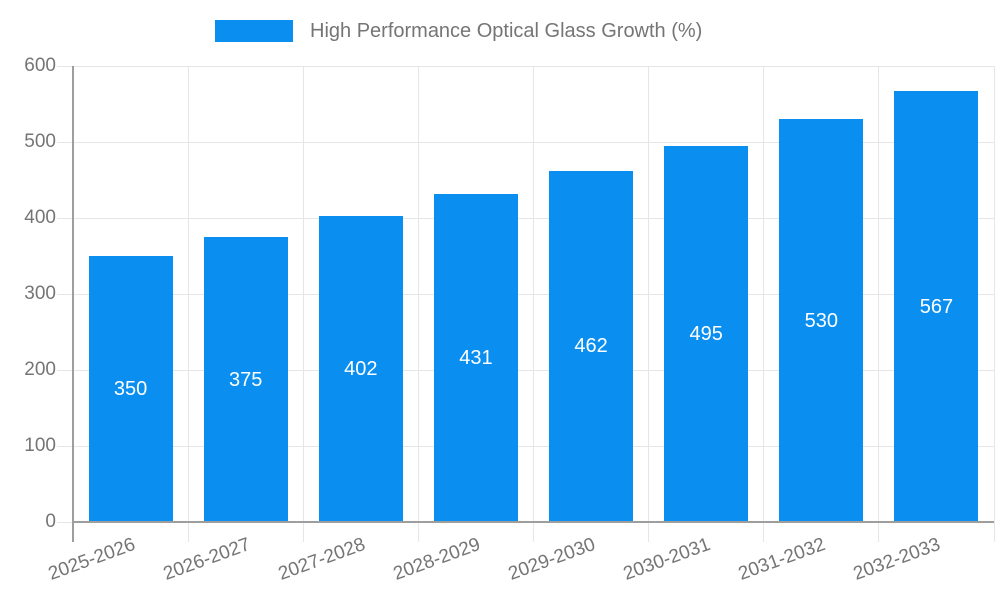 The height and width of the screenshot is (600, 1000). I want to click on bar-2029-2030, so click(591, 345).